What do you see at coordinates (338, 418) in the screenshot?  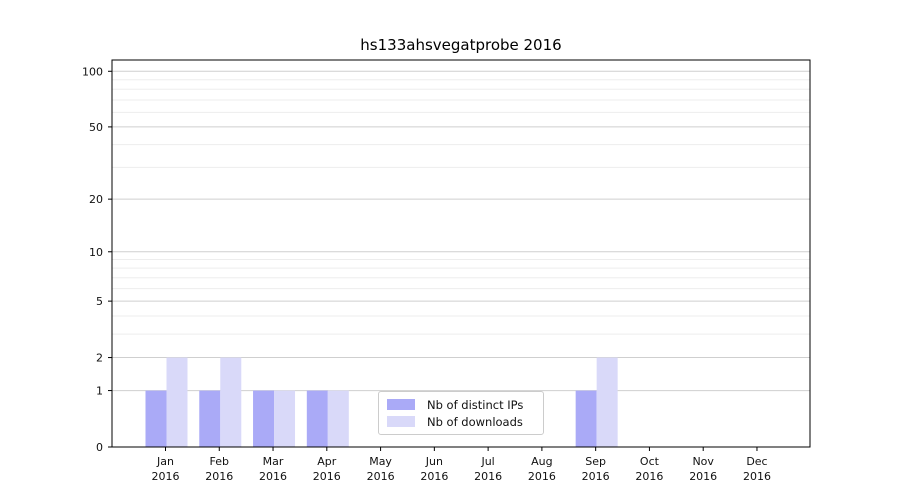 I see `bar-nb-of-downloads-apr` at bounding box center [338, 418].